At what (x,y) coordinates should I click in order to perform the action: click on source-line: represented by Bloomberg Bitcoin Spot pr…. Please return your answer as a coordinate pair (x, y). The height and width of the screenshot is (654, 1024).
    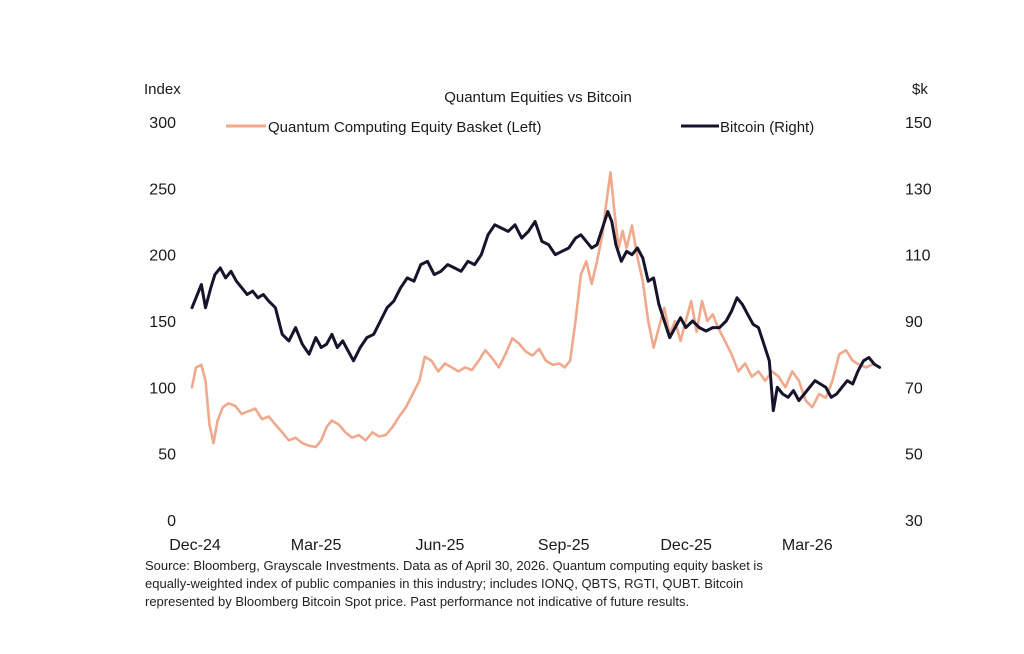
    Looking at the image, I should click on (417, 601).